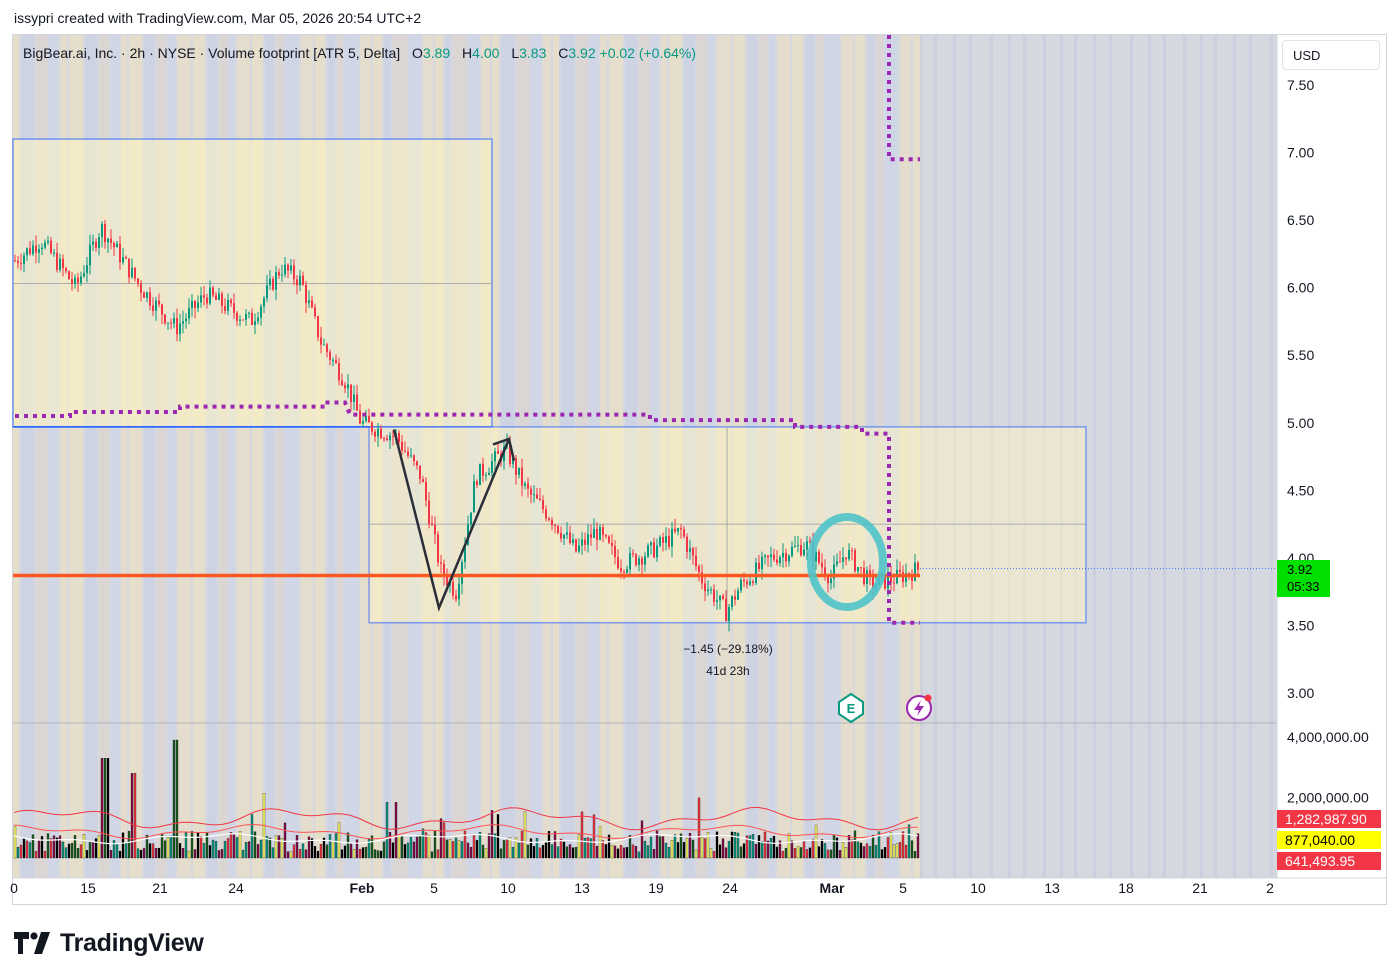 This screenshot has height=980, width=1399. I want to click on time-axis-label: 13, so click(582, 888).